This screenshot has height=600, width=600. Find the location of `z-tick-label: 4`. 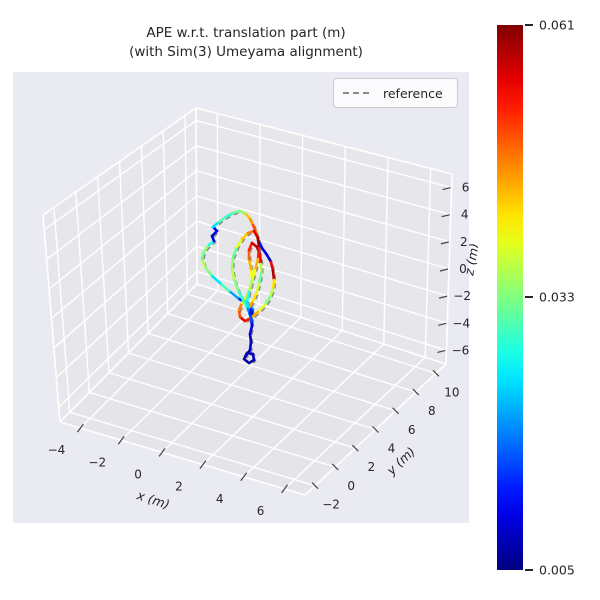

z-tick-label: 4 is located at coordinates (465, 215).